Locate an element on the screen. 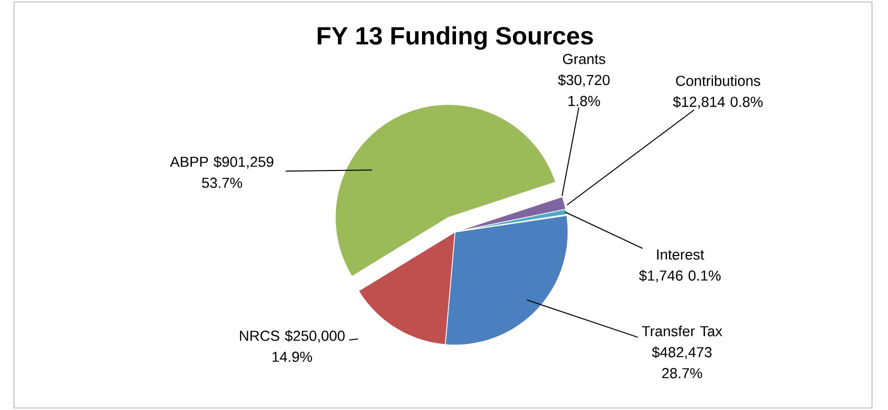 The image size is (888, 410). slice-label: Contributions is located at coordinates (718, 80).